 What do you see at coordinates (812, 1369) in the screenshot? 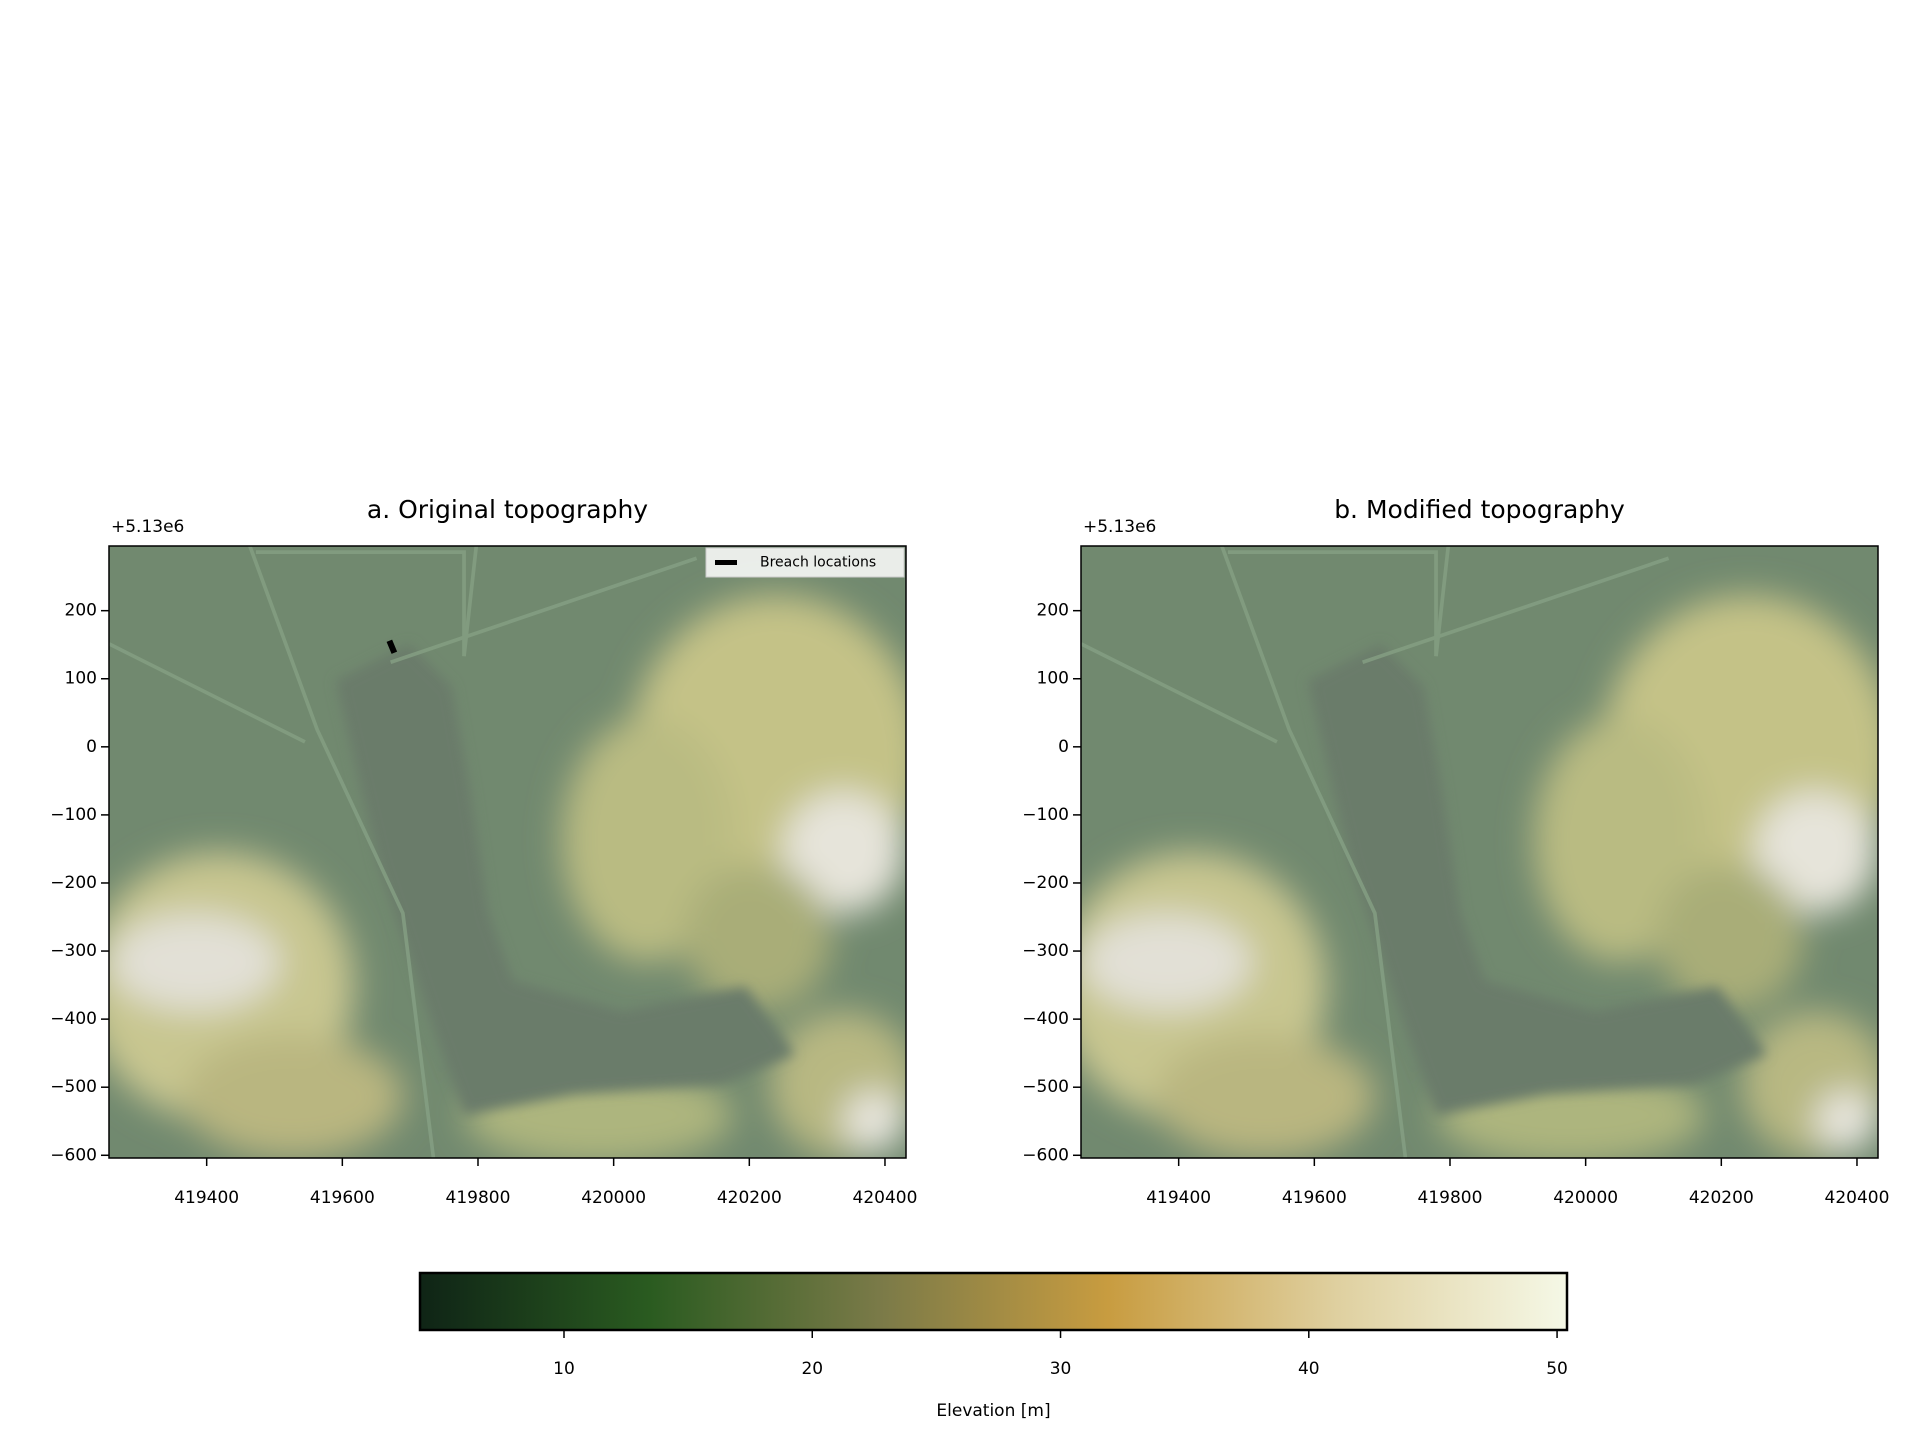
I see `colorbar-tick-label: 20` at bounding box center [812, 1369].